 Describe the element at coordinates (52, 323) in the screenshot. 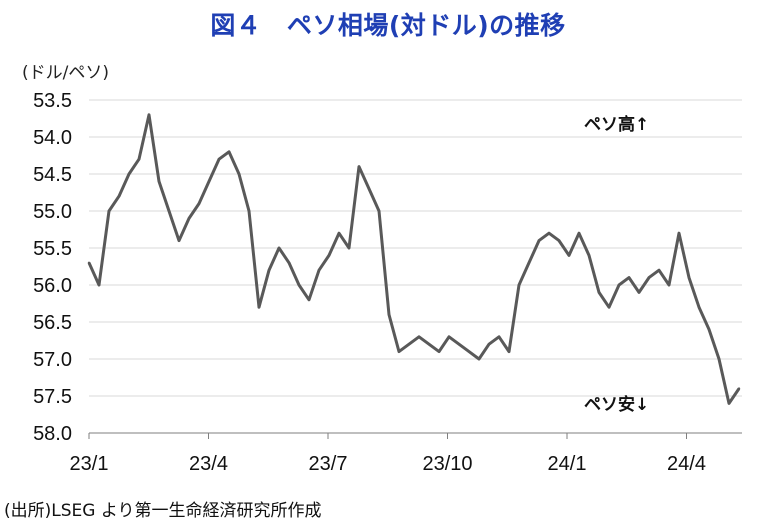

I see `y-tick-label: 56.5` at that location.